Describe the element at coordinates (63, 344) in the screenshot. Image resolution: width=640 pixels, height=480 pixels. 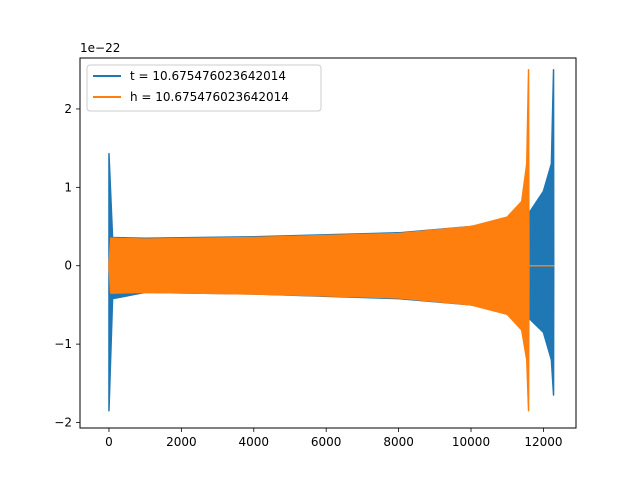
I see `y-tick-label: −1` at that location.